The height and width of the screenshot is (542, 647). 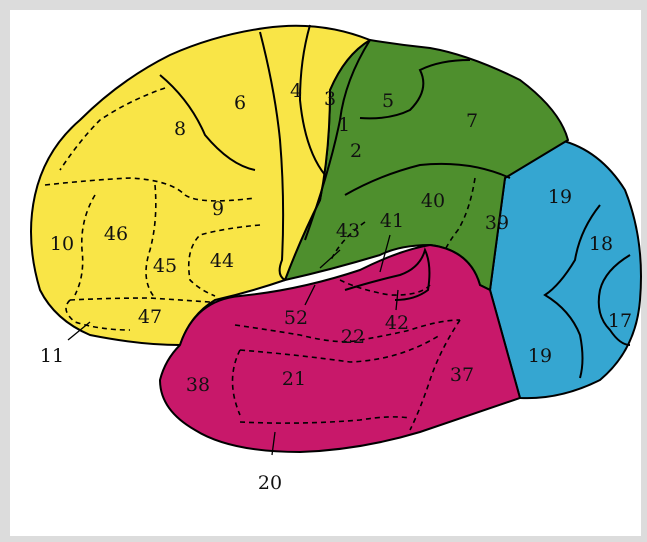 What do you see at coordinates (433, 201) in the screenshot?
I see `label-area-40: 40` at bounding box center [433, 201].